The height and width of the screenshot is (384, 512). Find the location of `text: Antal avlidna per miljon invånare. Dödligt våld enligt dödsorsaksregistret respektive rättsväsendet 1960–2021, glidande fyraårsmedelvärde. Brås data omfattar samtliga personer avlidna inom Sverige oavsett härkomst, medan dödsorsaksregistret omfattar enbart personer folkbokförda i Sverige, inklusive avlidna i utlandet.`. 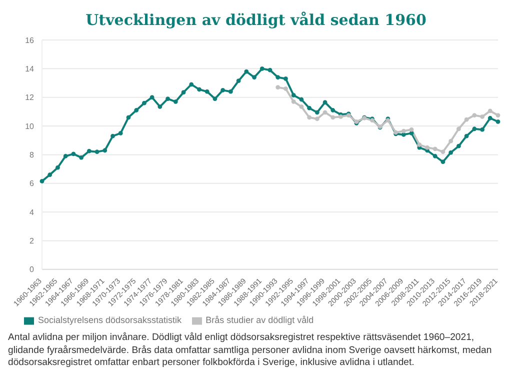

text: Antal avlidna per miljon invånare. Dödligt våld enligt dödsorsaksregistret respektive rättsväsendet 1960–2021, glidande fyraårsmedelvärde. Brås data omfattar samtliga personer avlidna inom Sverige oavsett härkomst, medan dödsorsaksregistret omfattar enbart personer folkbokförda i Sverige, inklusive avlidna i utlandet. is located at coordinates (250, 351).